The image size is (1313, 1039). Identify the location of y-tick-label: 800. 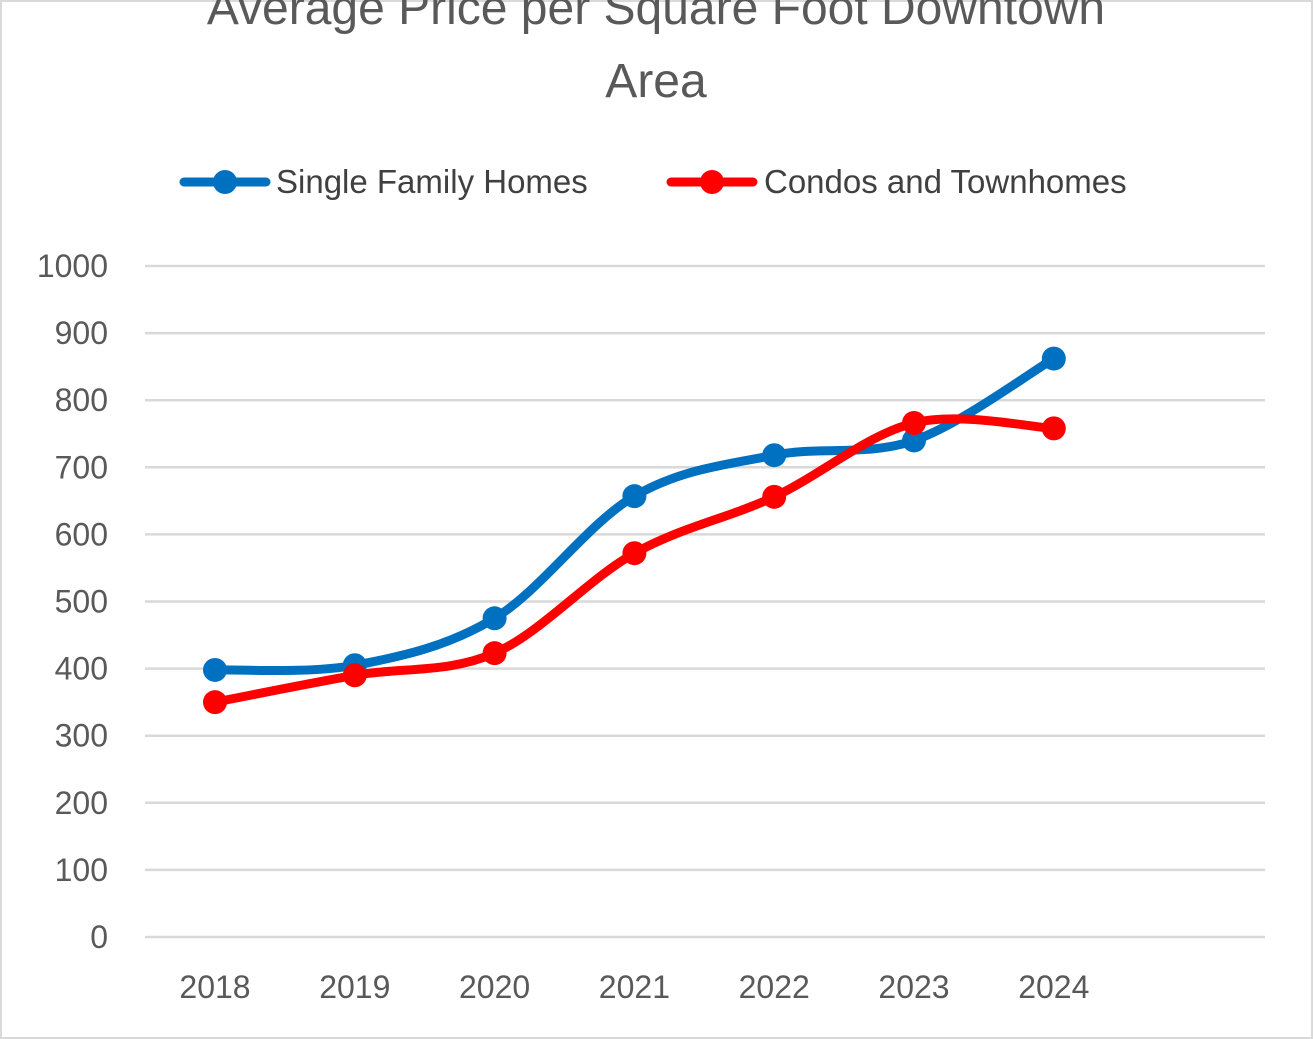
(81, 400).